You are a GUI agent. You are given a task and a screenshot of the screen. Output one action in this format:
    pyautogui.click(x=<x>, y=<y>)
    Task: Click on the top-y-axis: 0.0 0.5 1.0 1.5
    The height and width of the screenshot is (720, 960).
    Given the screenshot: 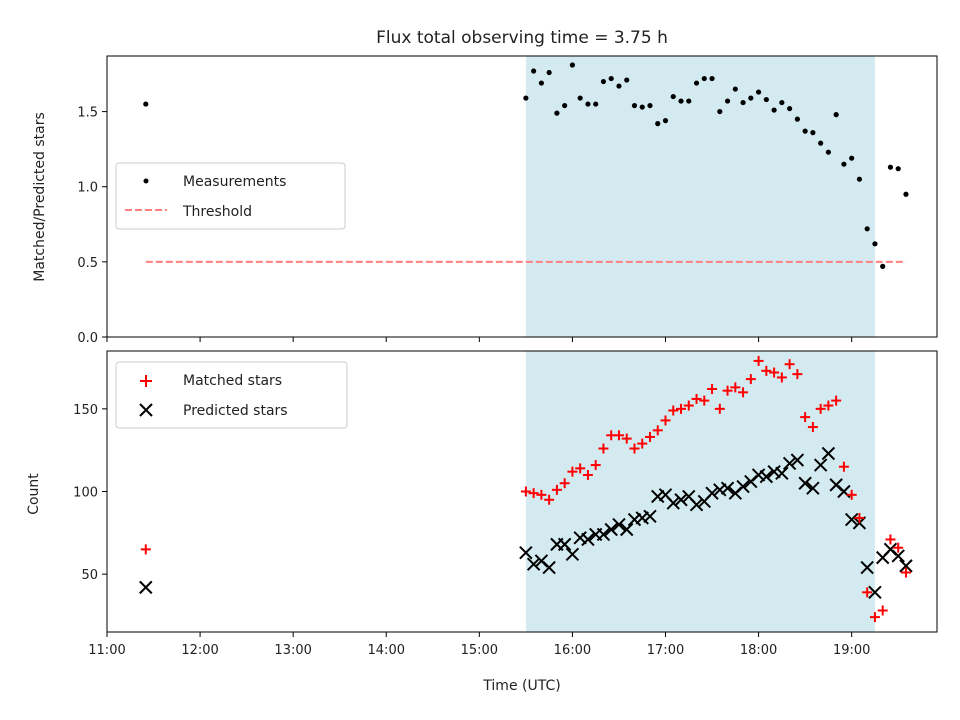 What is the action you would take?
    pyautogui.click(x=92, y=226)
    